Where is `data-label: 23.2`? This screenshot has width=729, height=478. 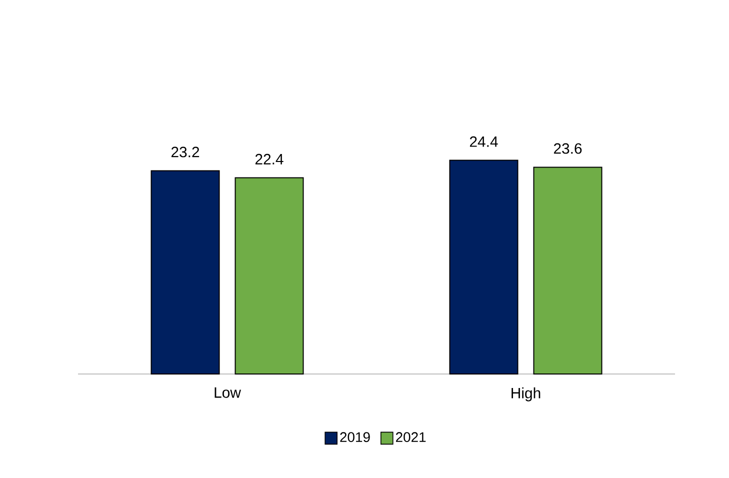
data-label: 23.2 is located at coordinates (185, 152).